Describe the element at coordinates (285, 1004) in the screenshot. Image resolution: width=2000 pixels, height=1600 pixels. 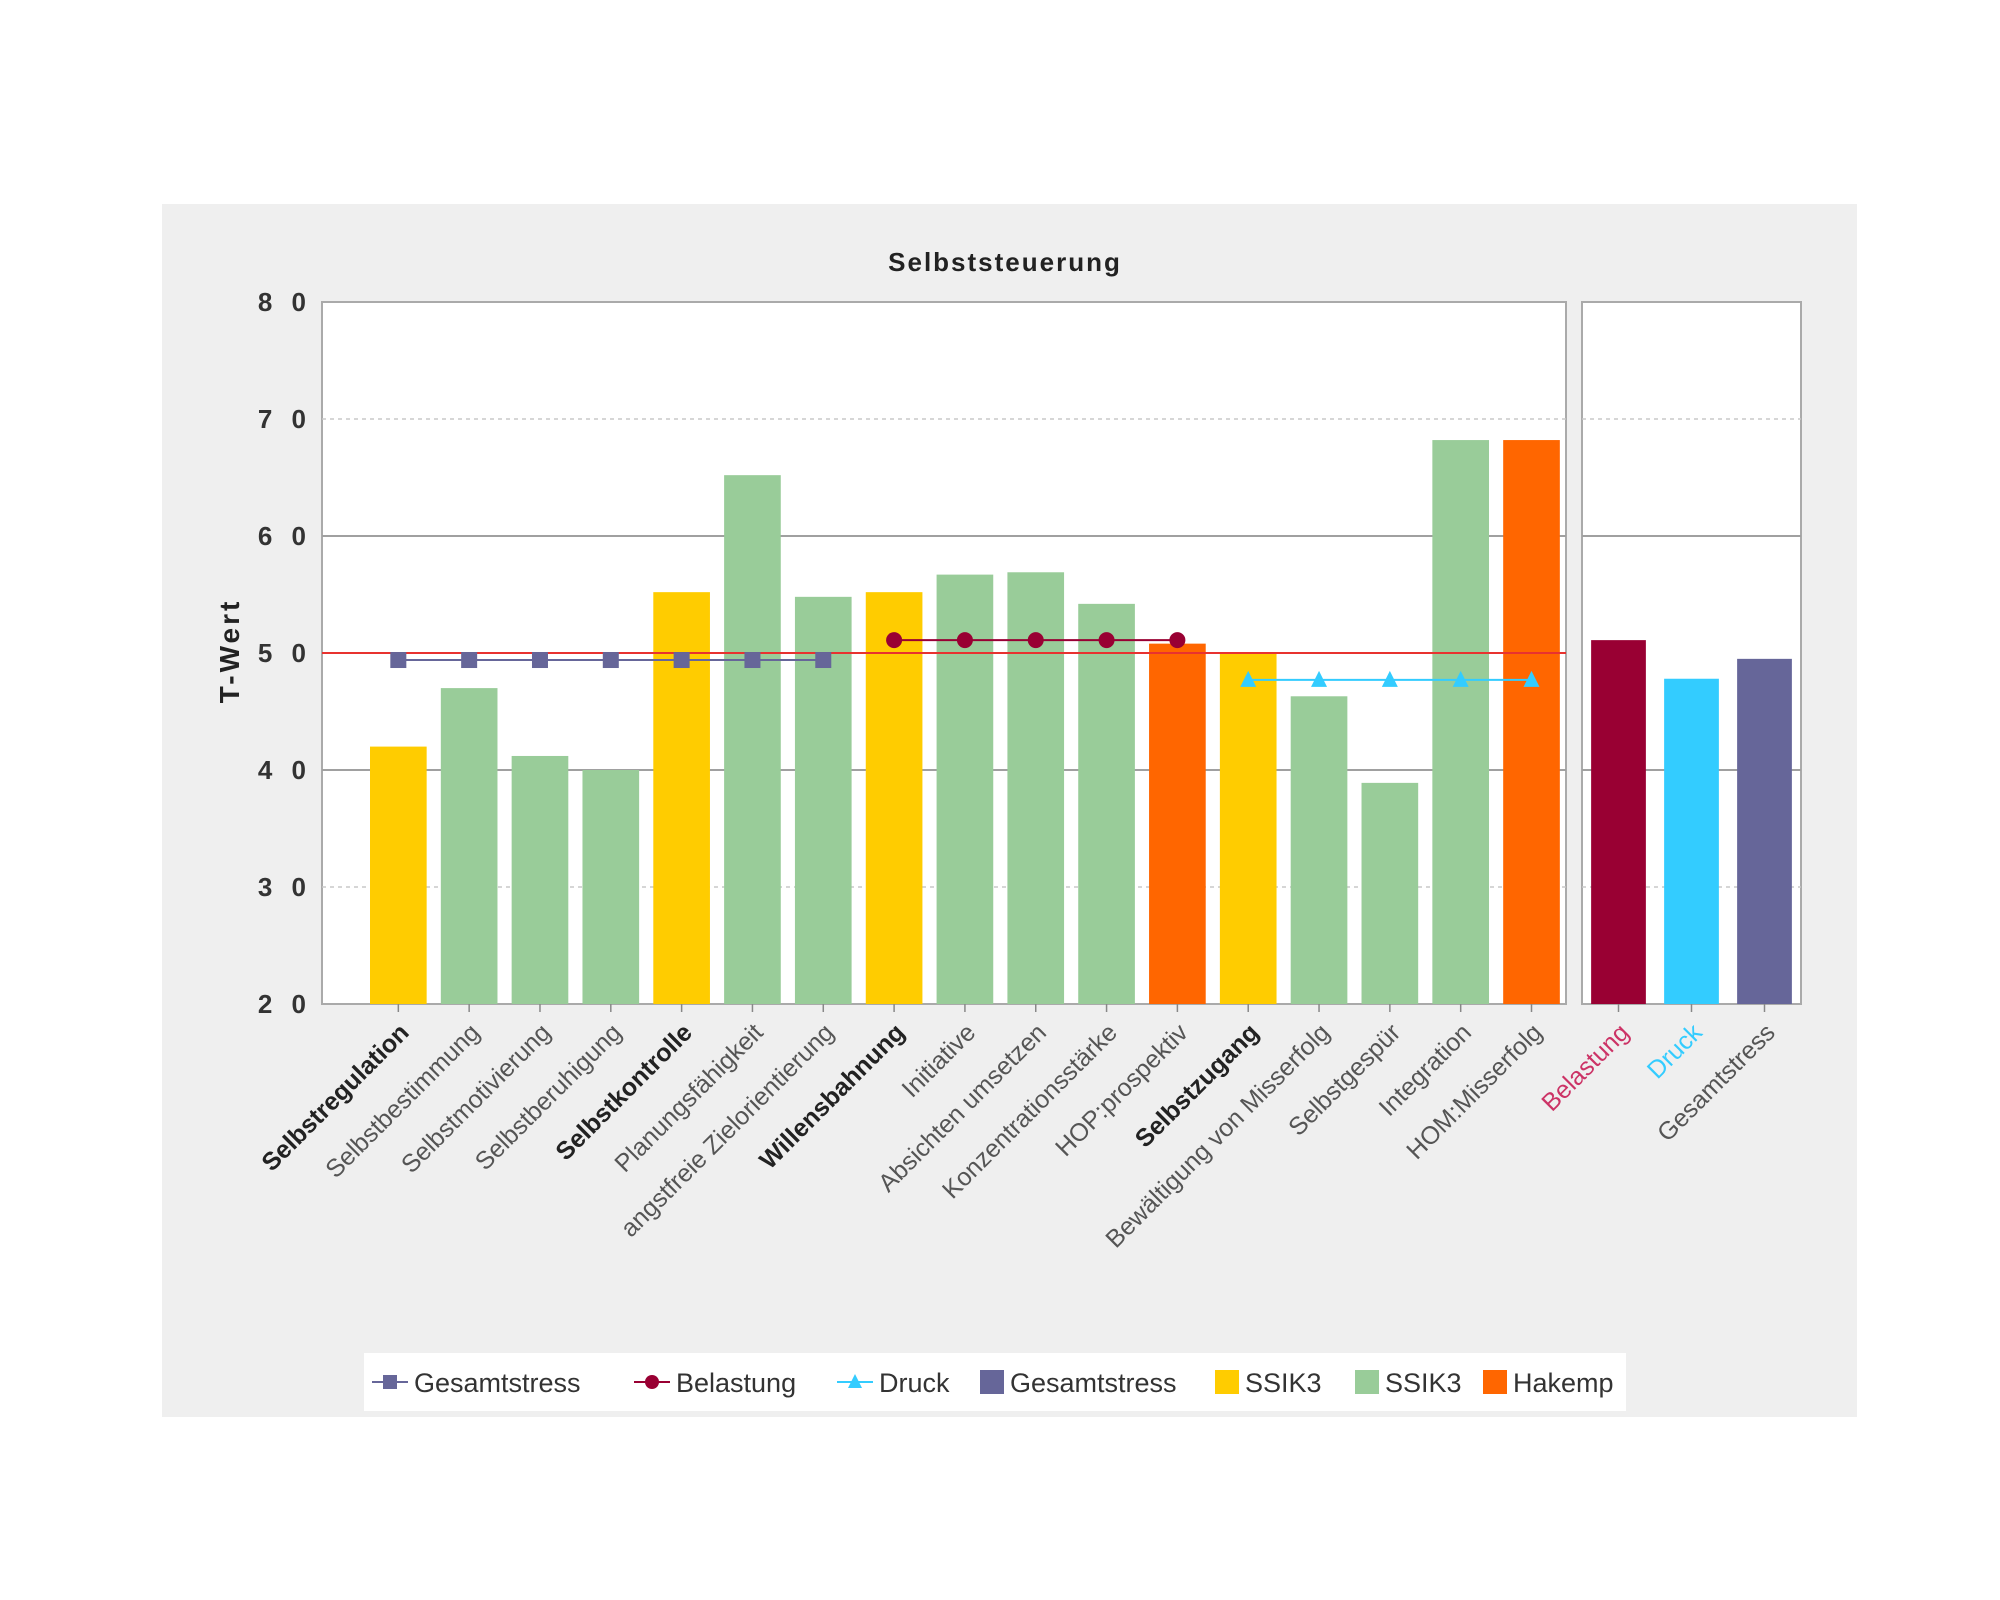
I see `y-tick-label: 2 0` at that location.